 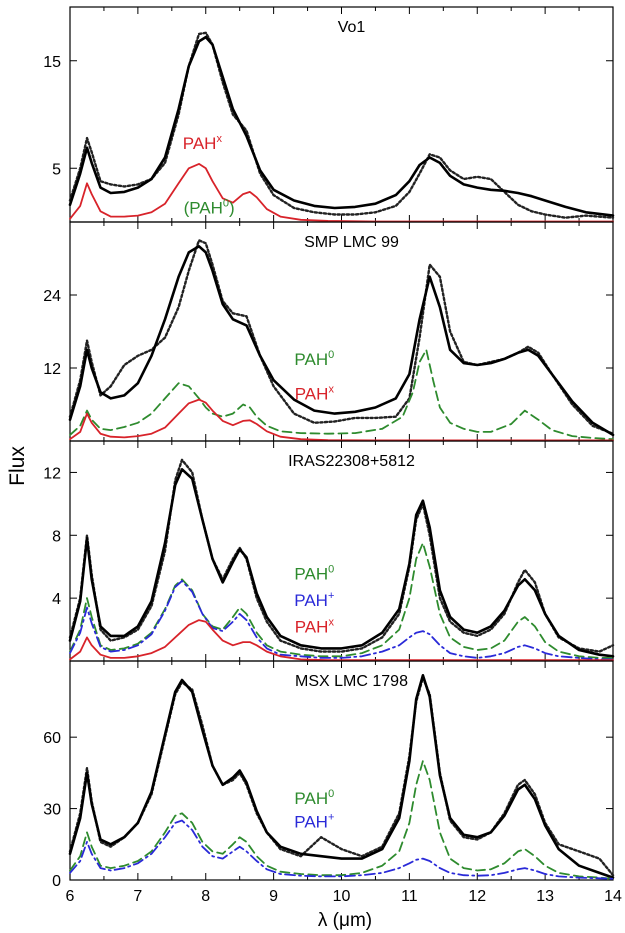 What do you see at coordinates (351, 242) in the screenshot?
I see `panel-title: SMP LMC 99` at bounding box center [351, 242].